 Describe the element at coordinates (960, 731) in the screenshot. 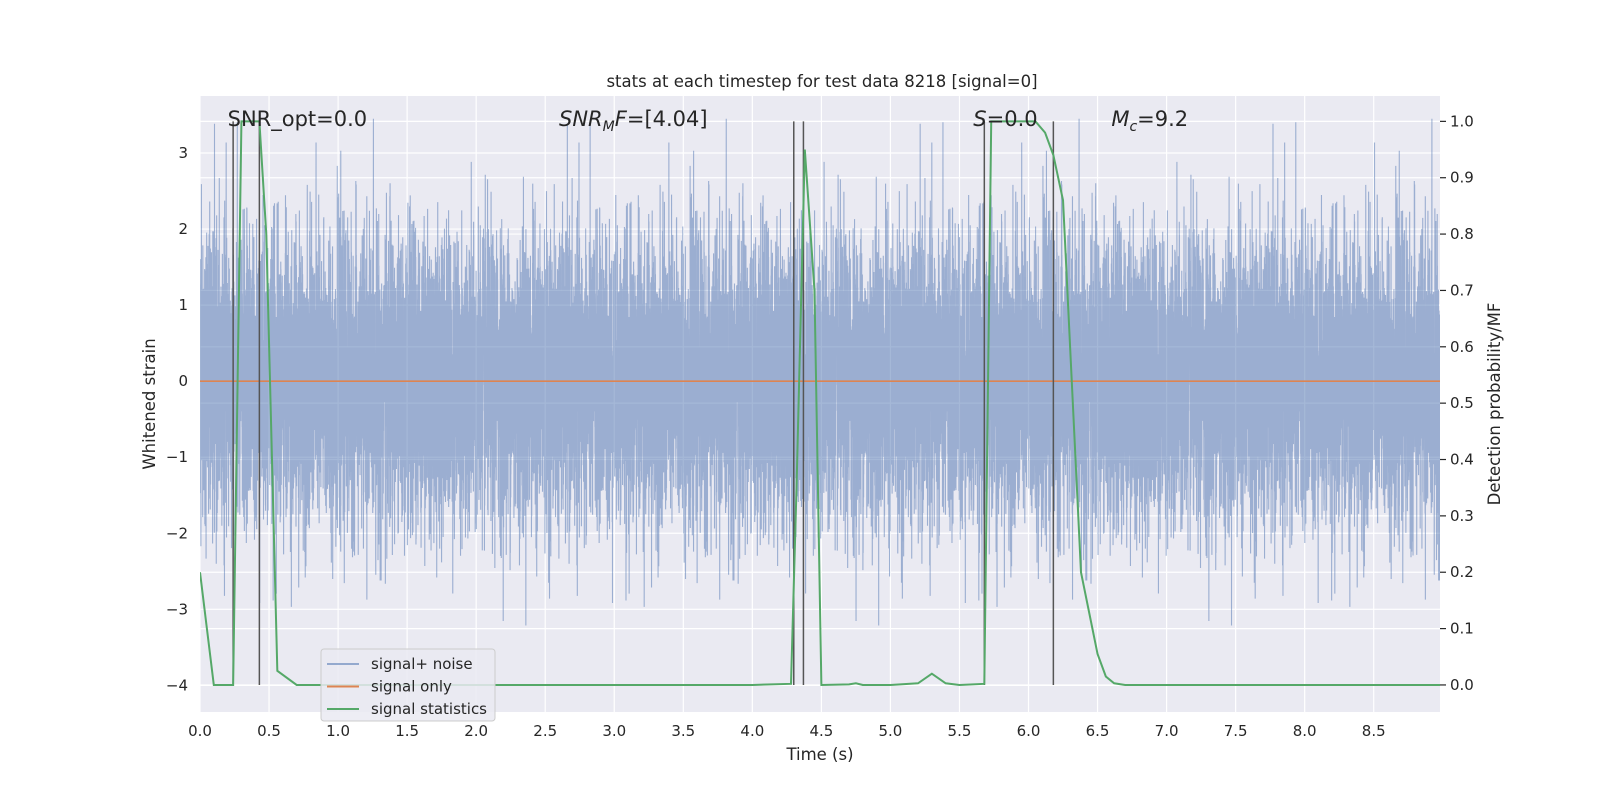

I see `x-tick-label-11: 5.5` at that location.